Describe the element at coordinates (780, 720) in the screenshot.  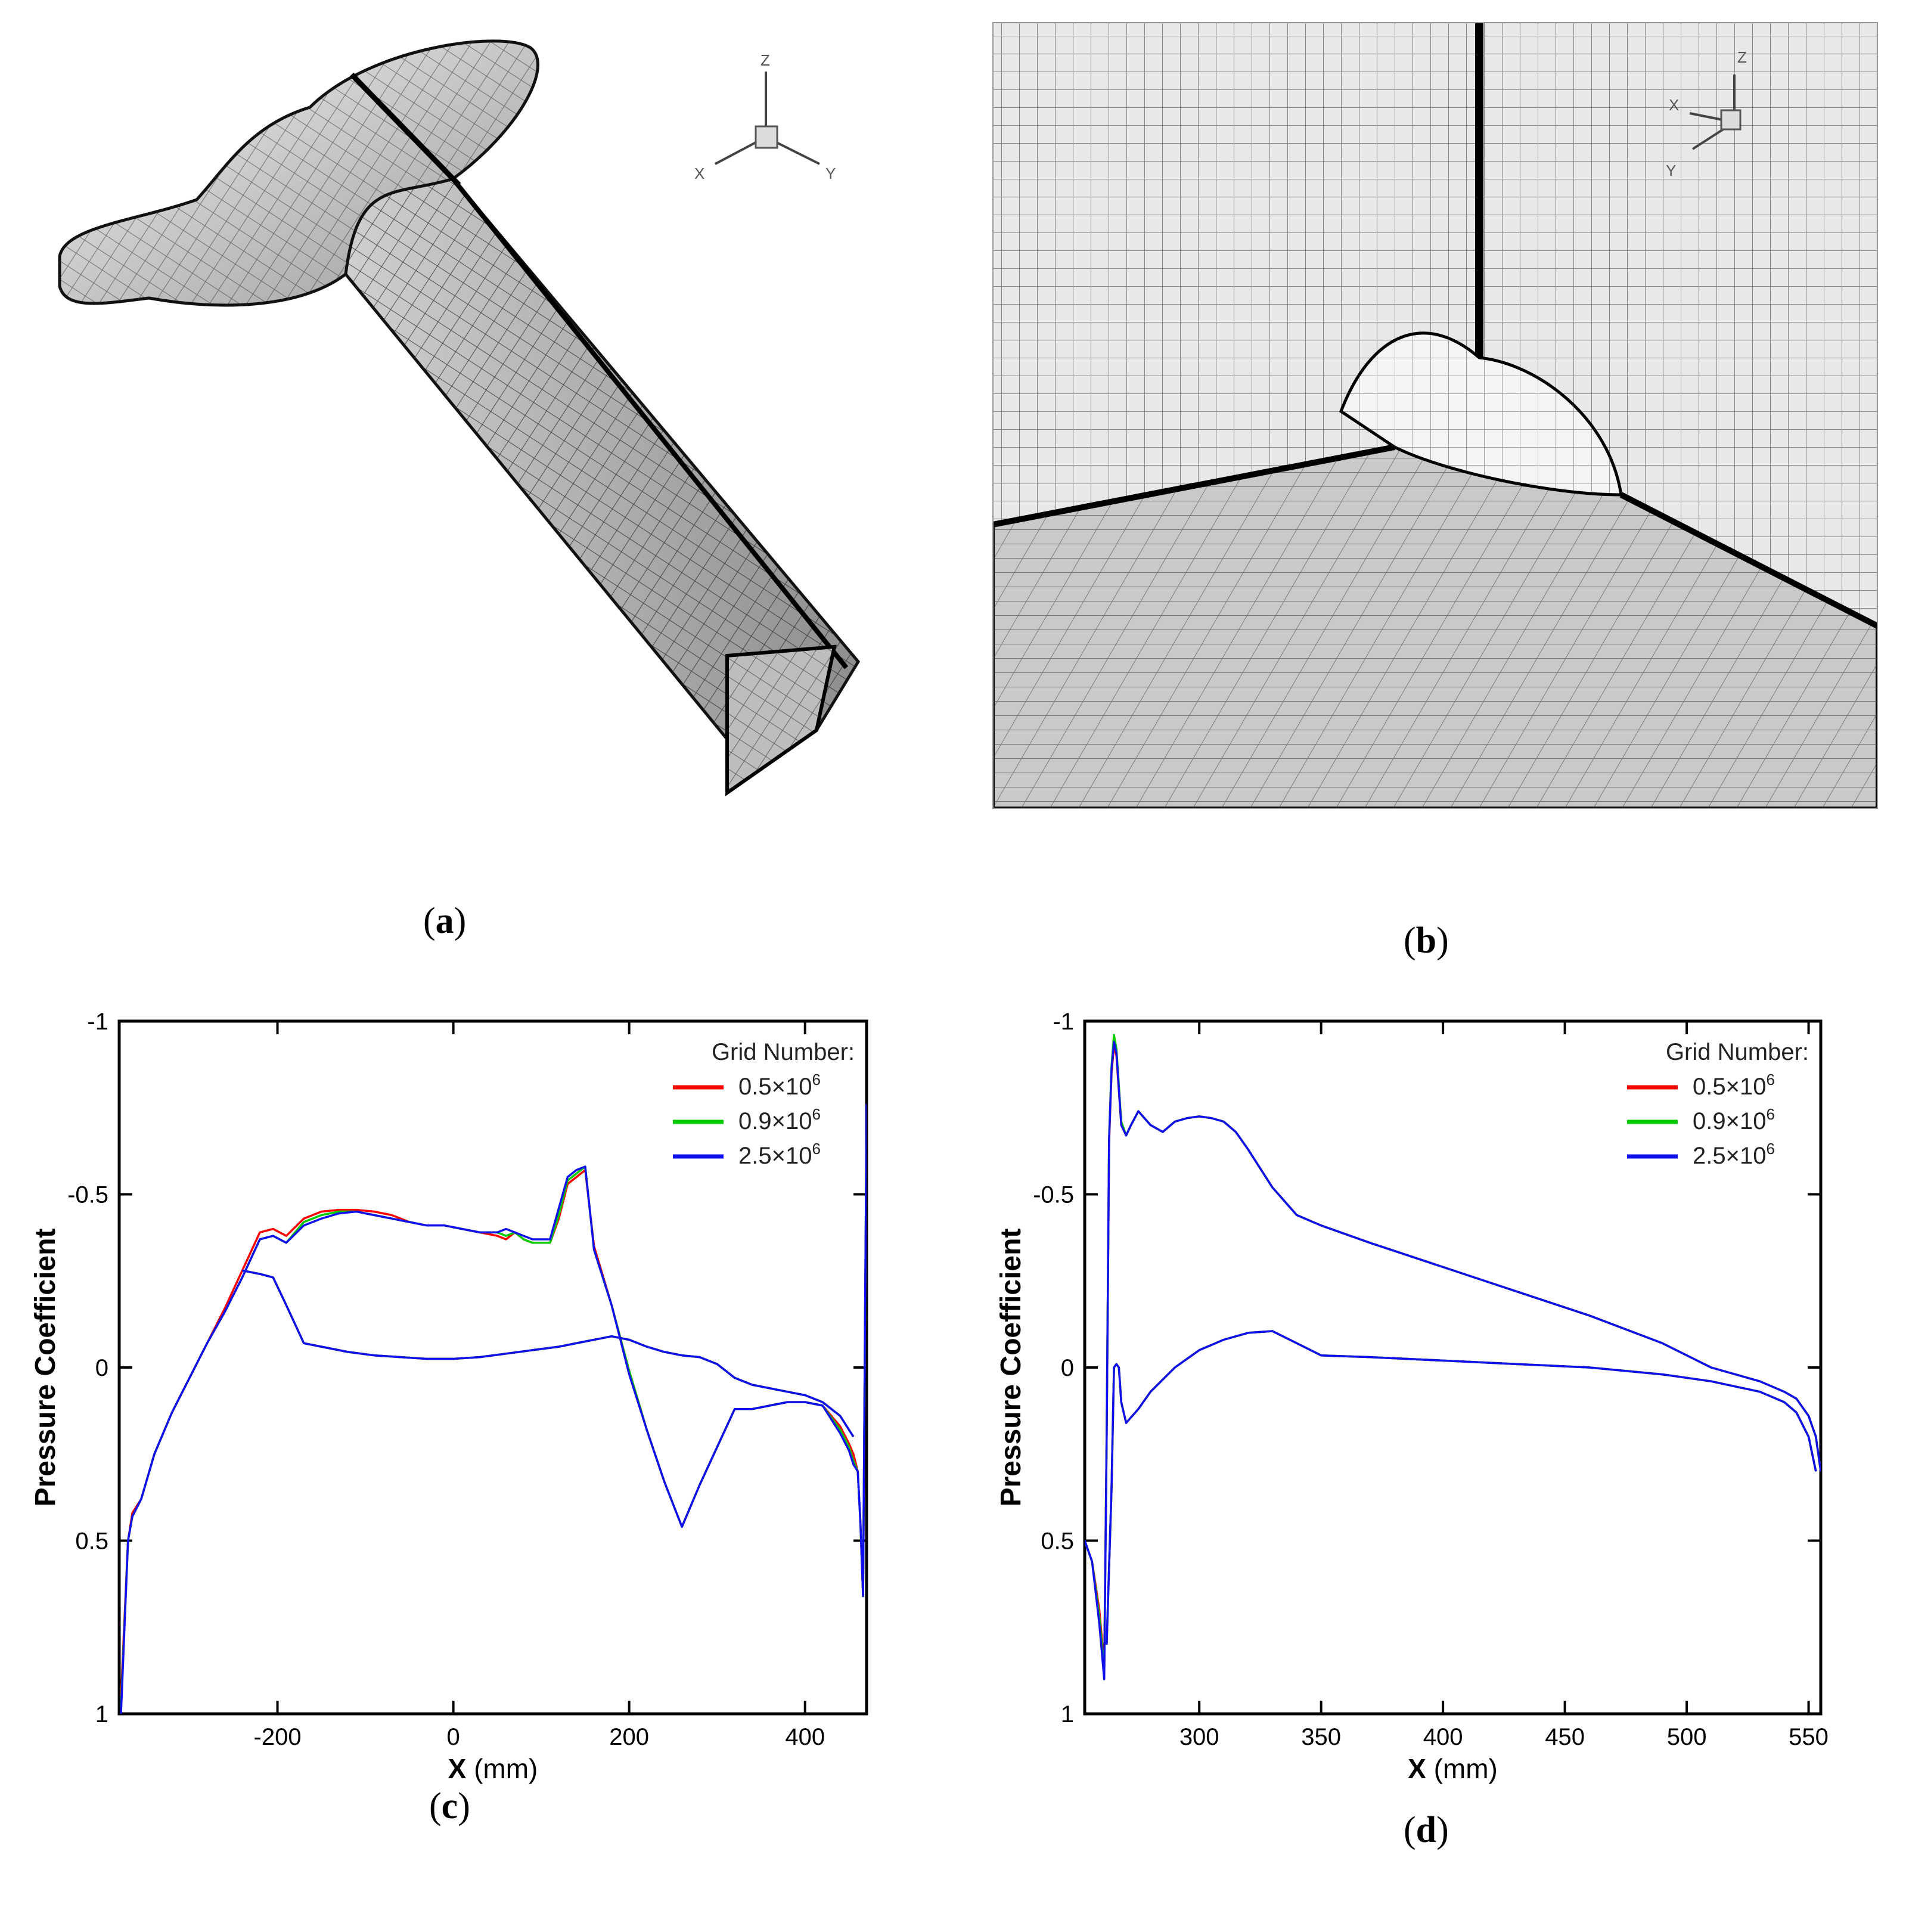
I see `mesh-end-cap-grid` at that location.